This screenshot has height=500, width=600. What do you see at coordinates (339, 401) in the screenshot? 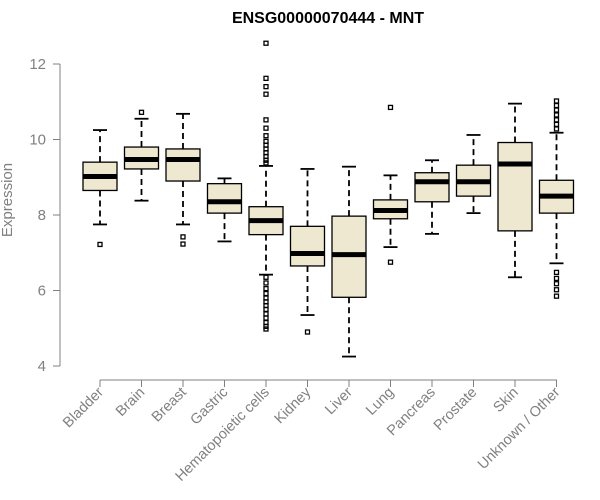
I see `x-tick-label: Liver` at bounding box center [339, 401].